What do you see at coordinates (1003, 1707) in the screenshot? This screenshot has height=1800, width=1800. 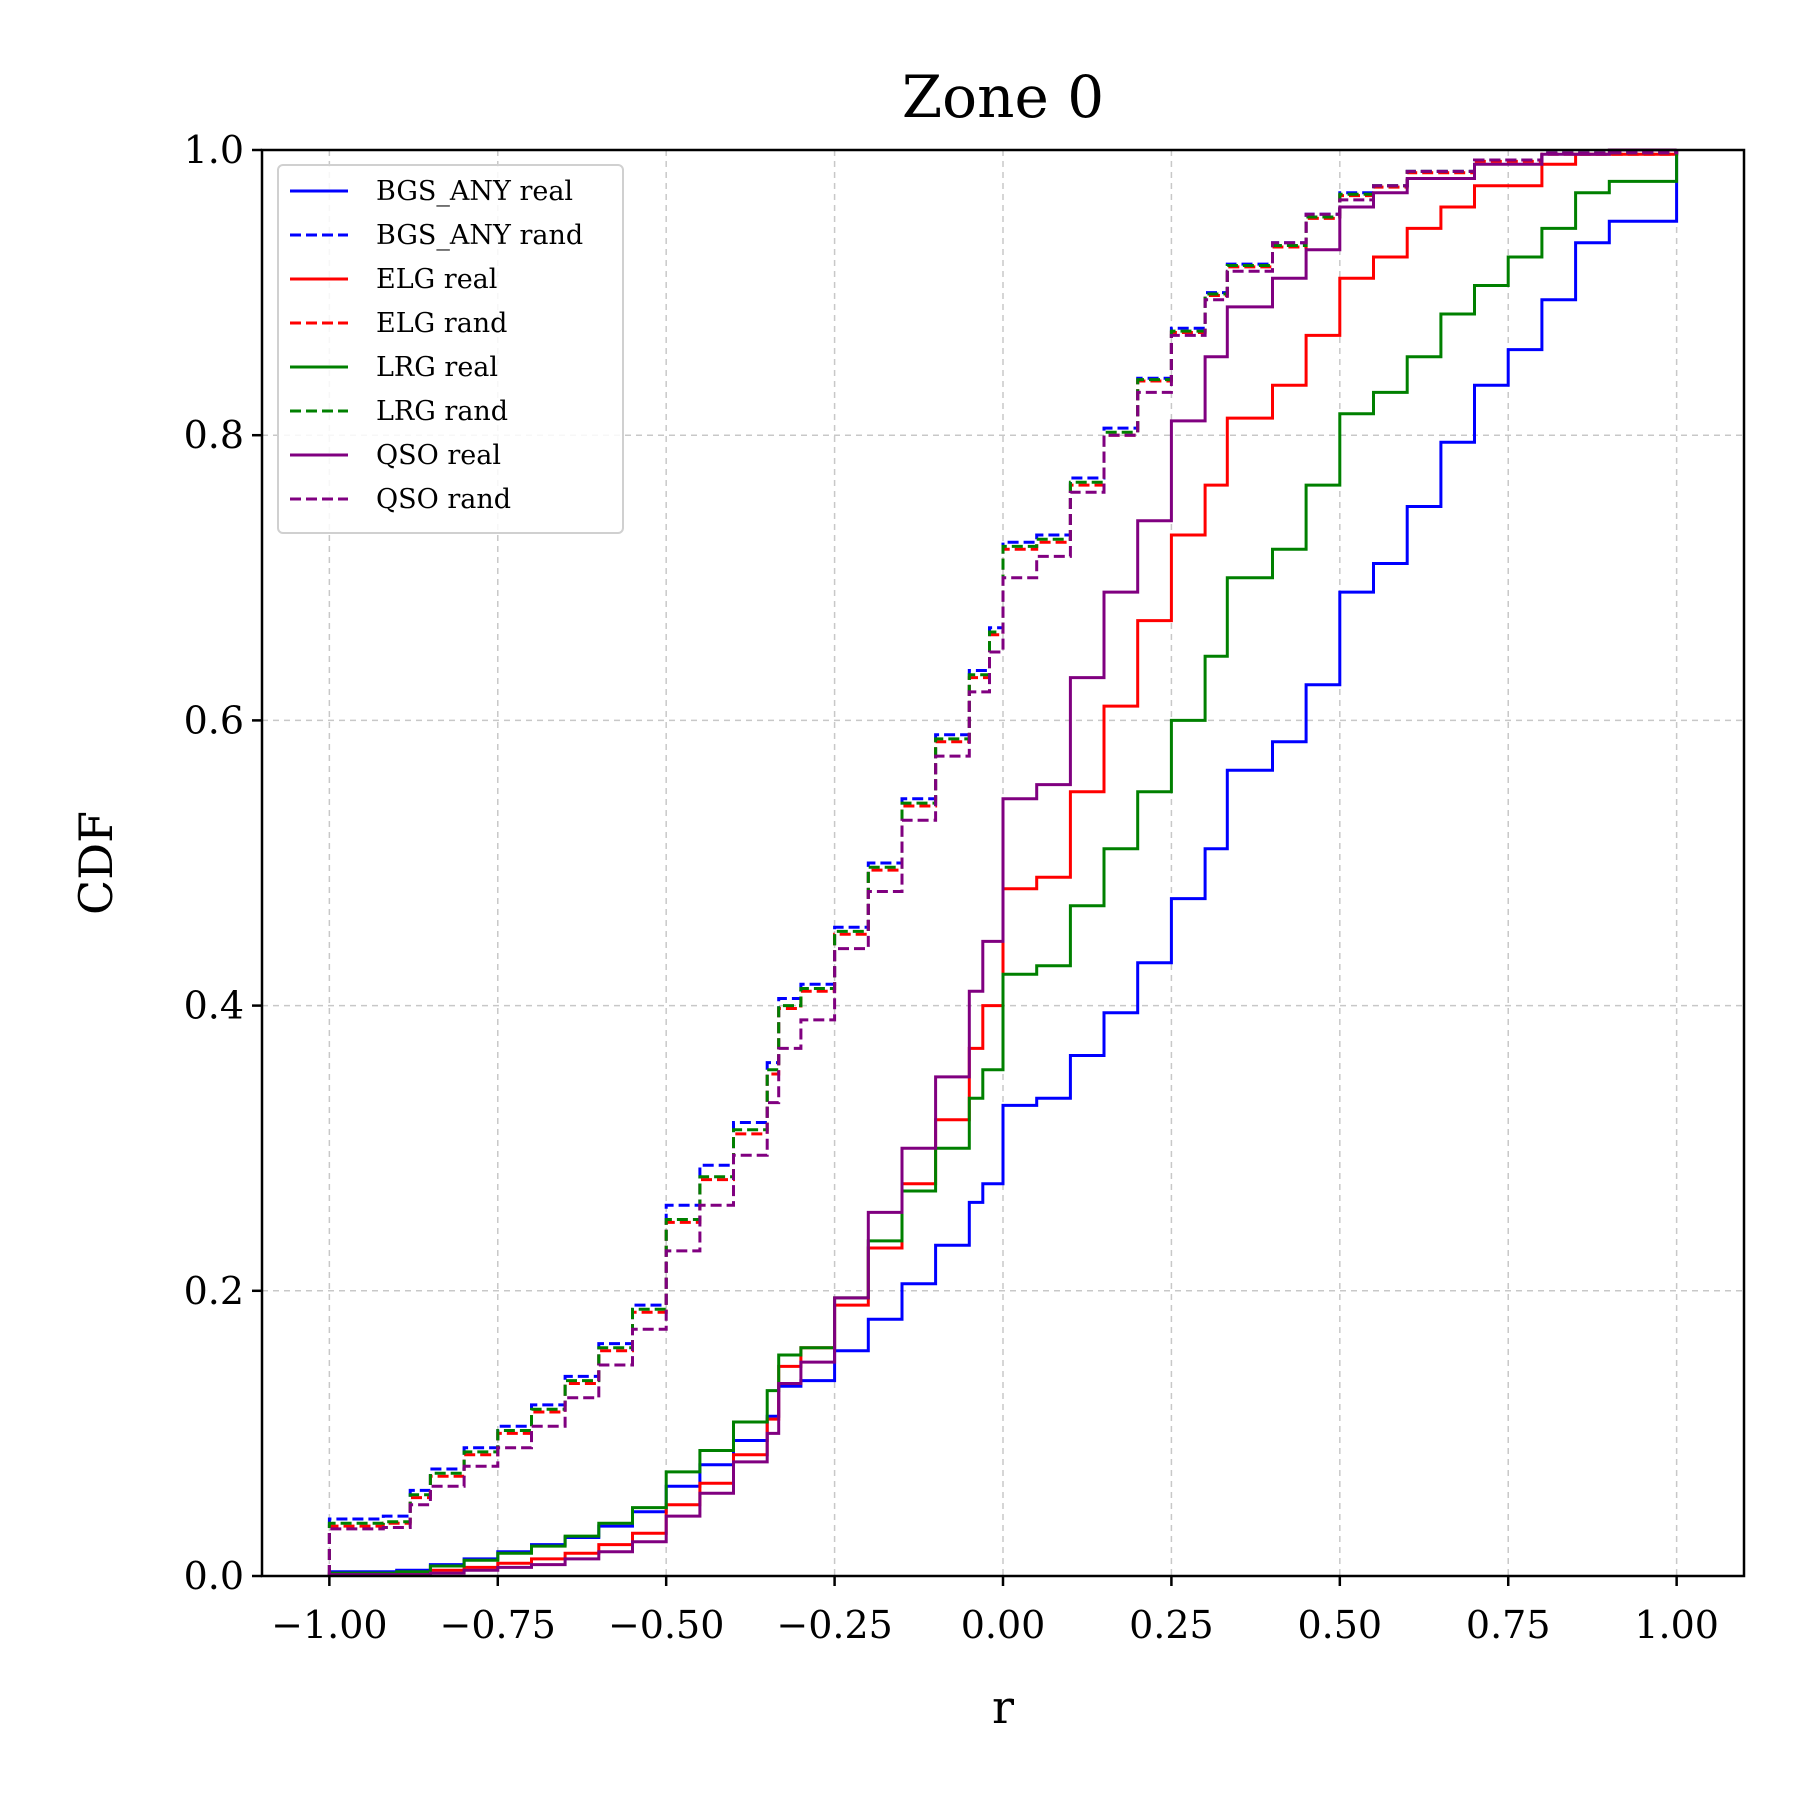 I see `x-axis-label: r` at bounding box center [1003, 1707].